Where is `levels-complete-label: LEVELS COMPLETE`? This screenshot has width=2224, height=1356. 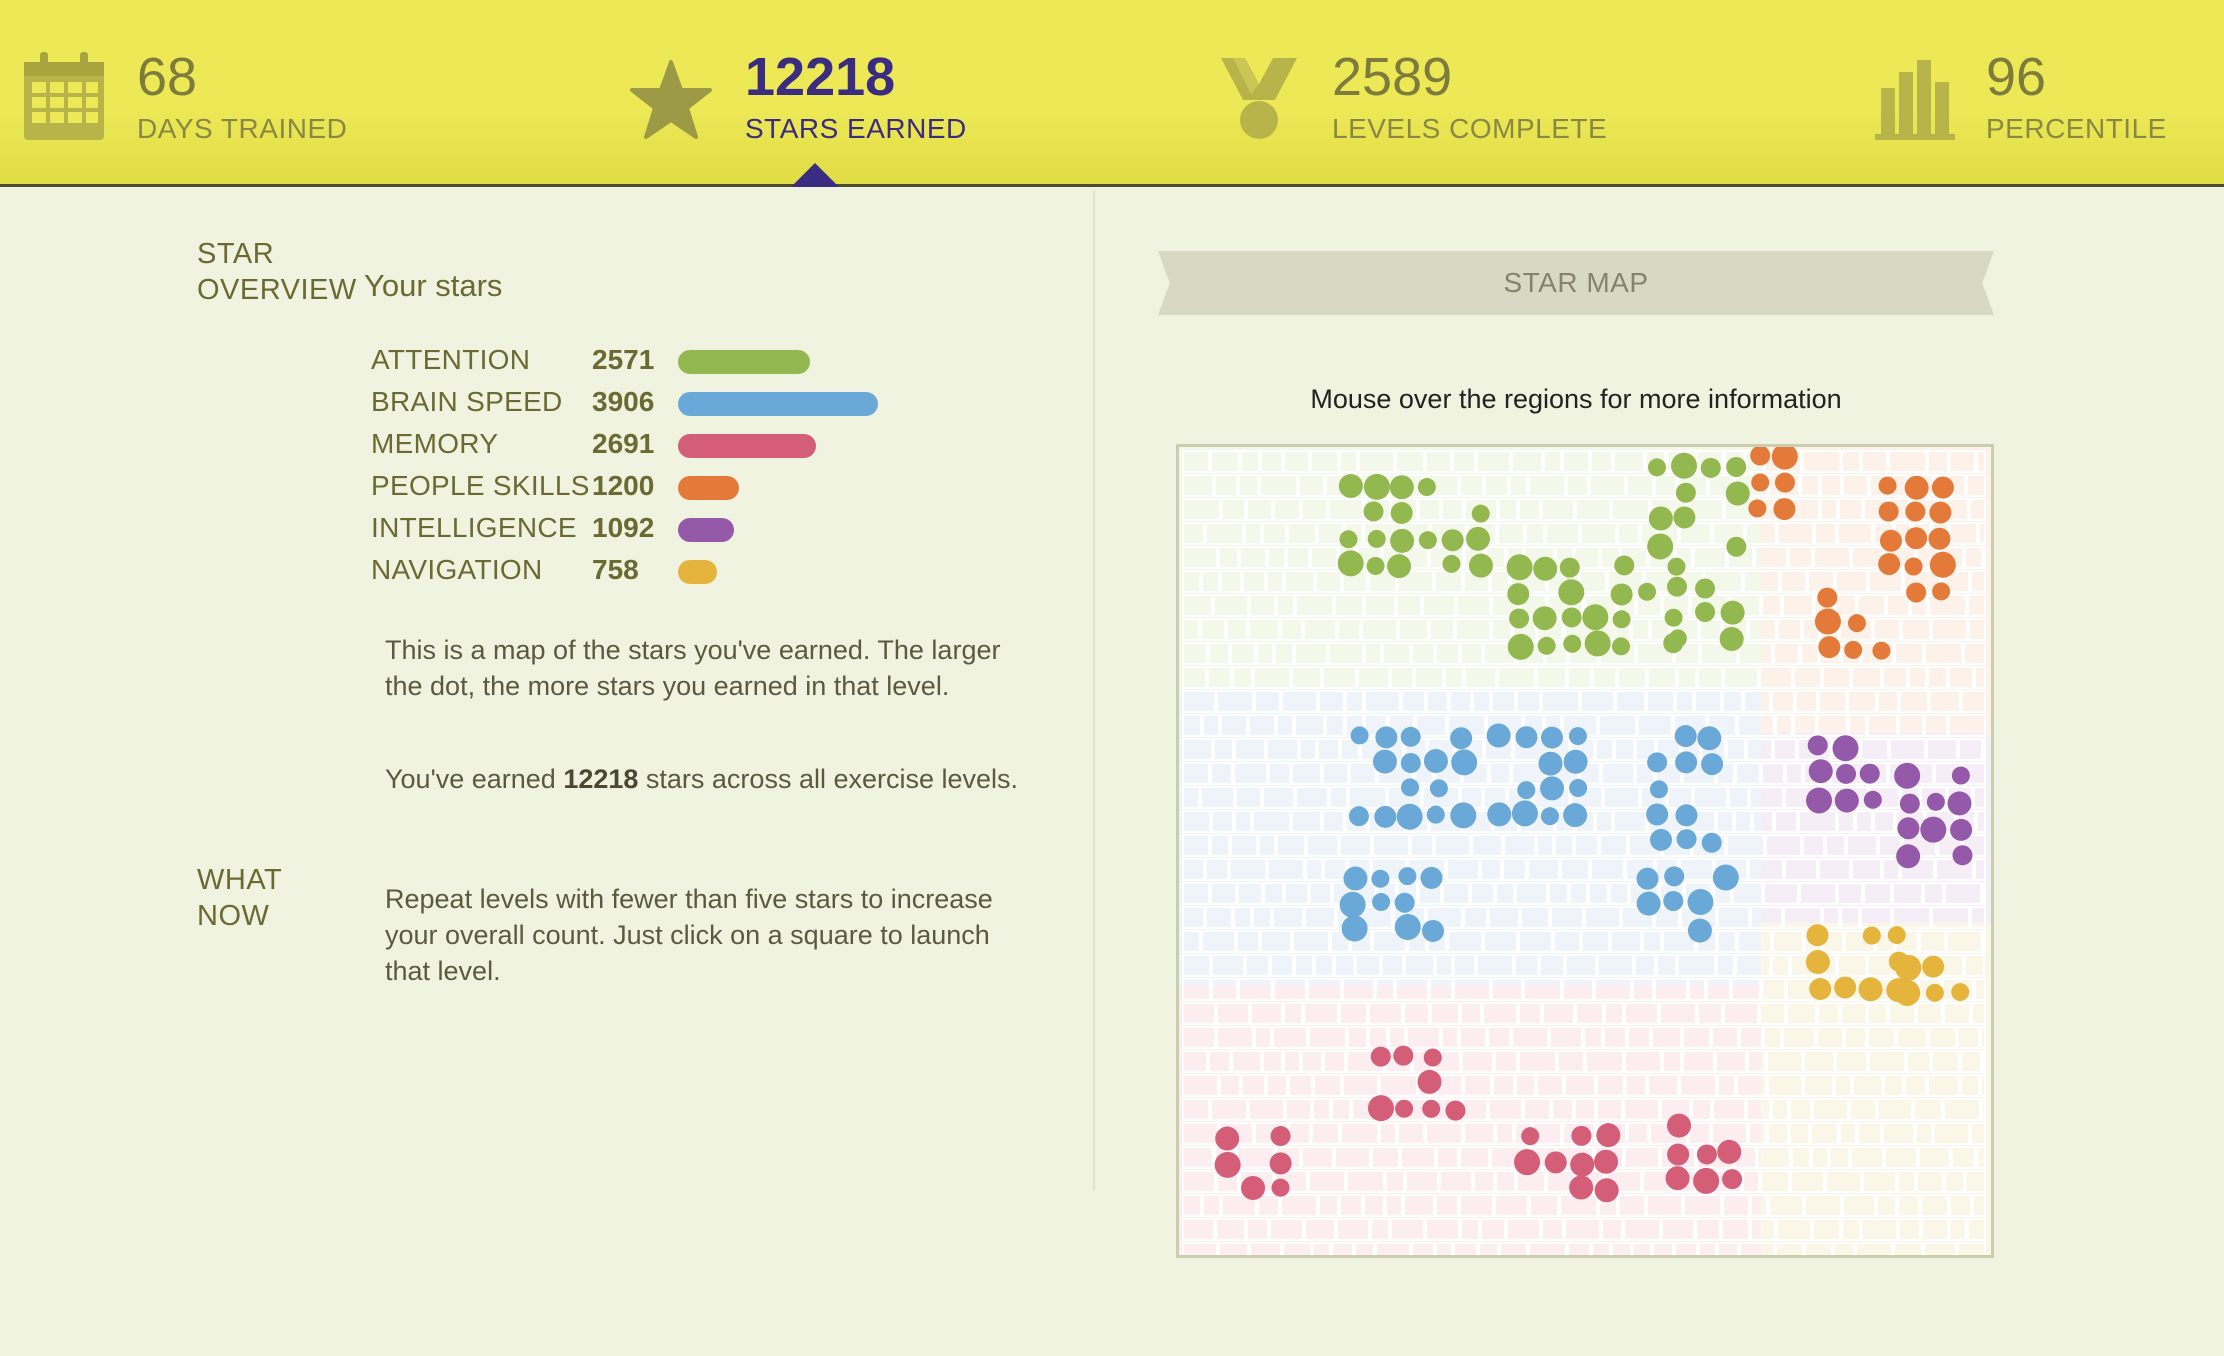 levels-complete-label: LEVELS COMPLETE is located at coordinates (1470, 128).